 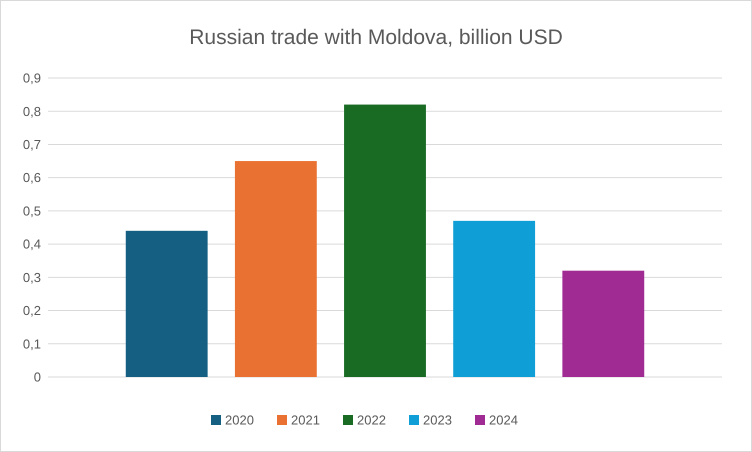 What do you see at coordinates (31, 78) in the screenshot?
I see `y-tick-label: 0,9` at bounding box center [31, 78].